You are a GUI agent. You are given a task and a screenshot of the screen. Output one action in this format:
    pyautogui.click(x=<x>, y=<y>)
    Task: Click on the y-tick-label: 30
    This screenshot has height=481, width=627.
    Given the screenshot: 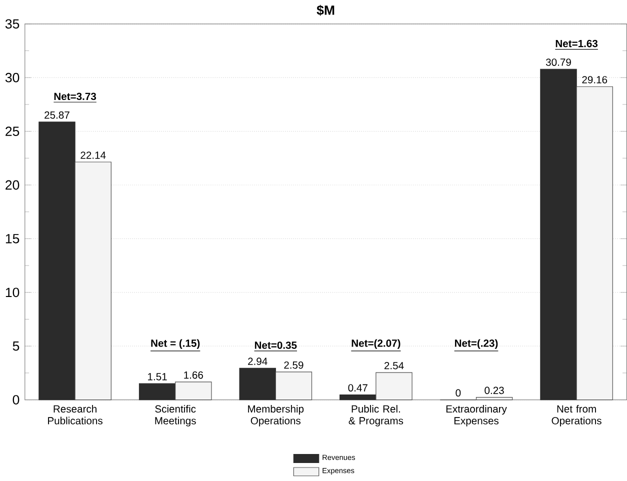 What is the action you would take?
    pyautogui.click(x=12, y=77)
    